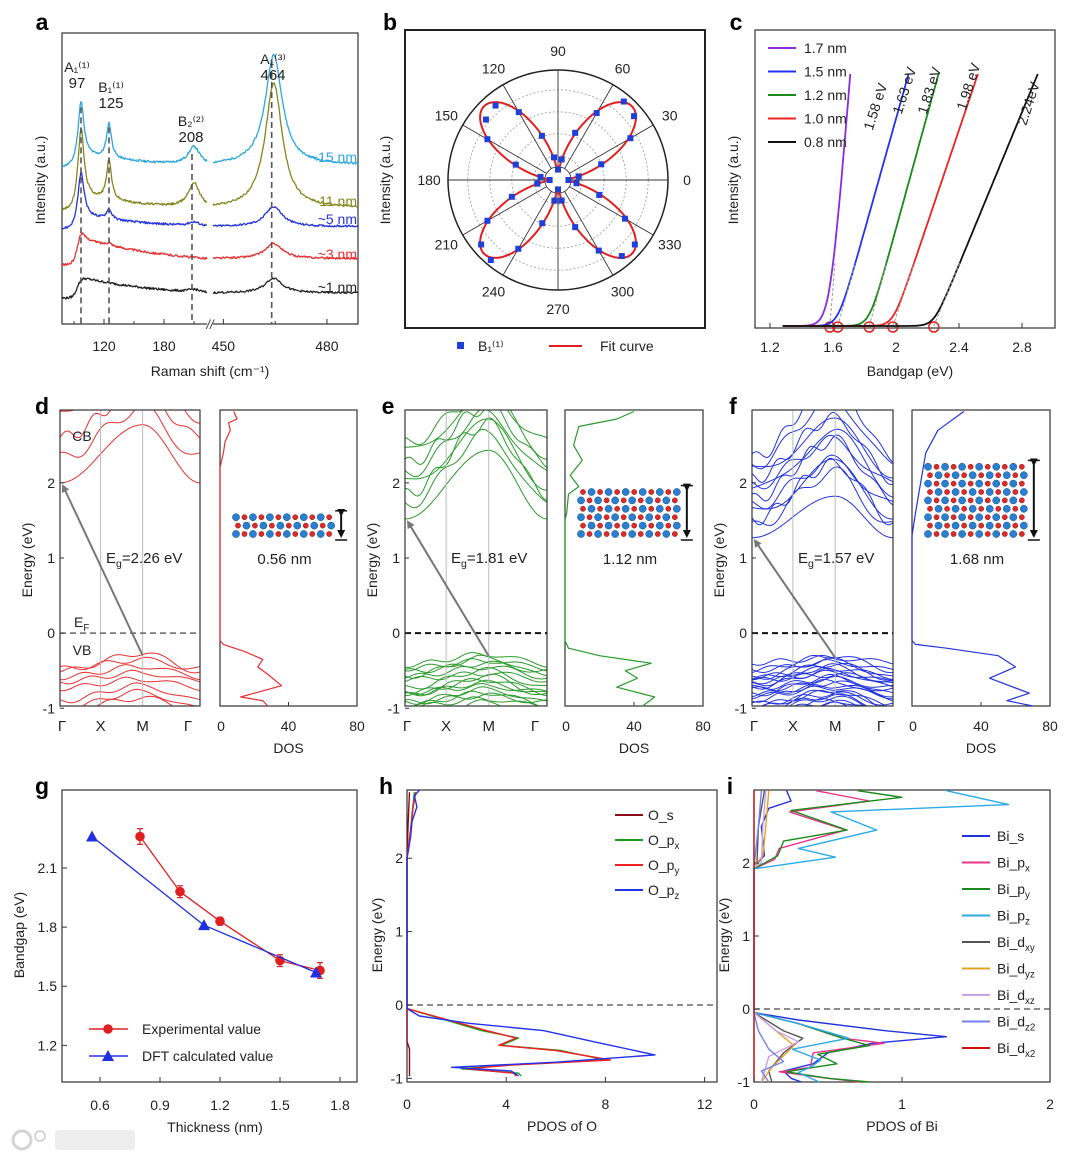 This screenshot has height=1165, width=1080. Describe the element at coordinates (337, 287) in the screenshot. I see `series-label: ~1 nm` at that location.